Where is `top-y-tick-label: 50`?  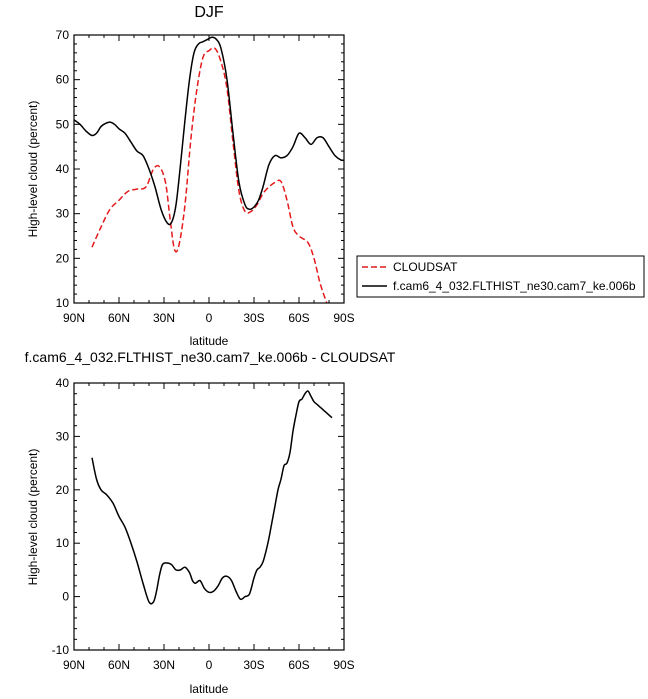 top-y-tick-label: 50 is located at coordinates (63, 124).